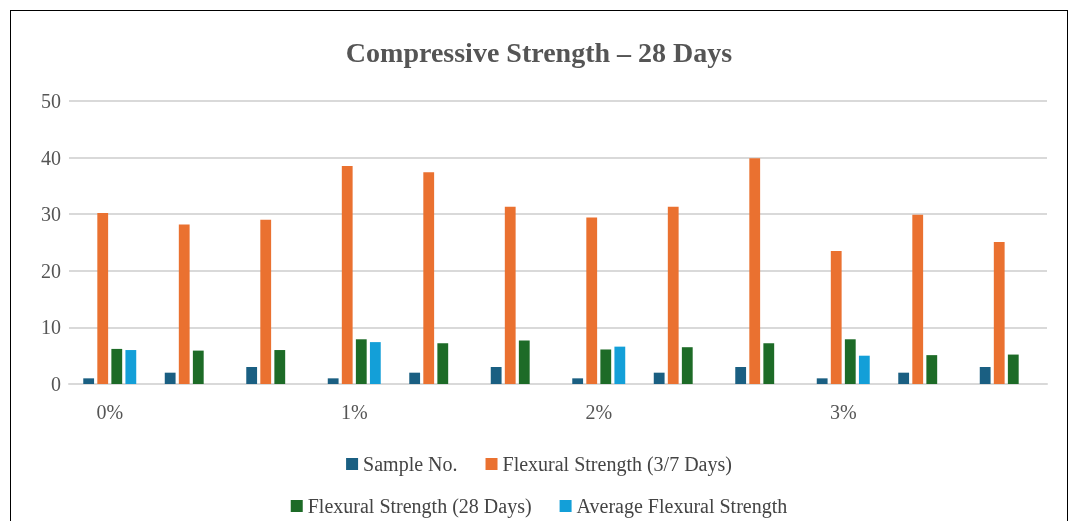 The image size is (1080, 521). I want to click on x-tick-label: 1%, so click(354, 412).